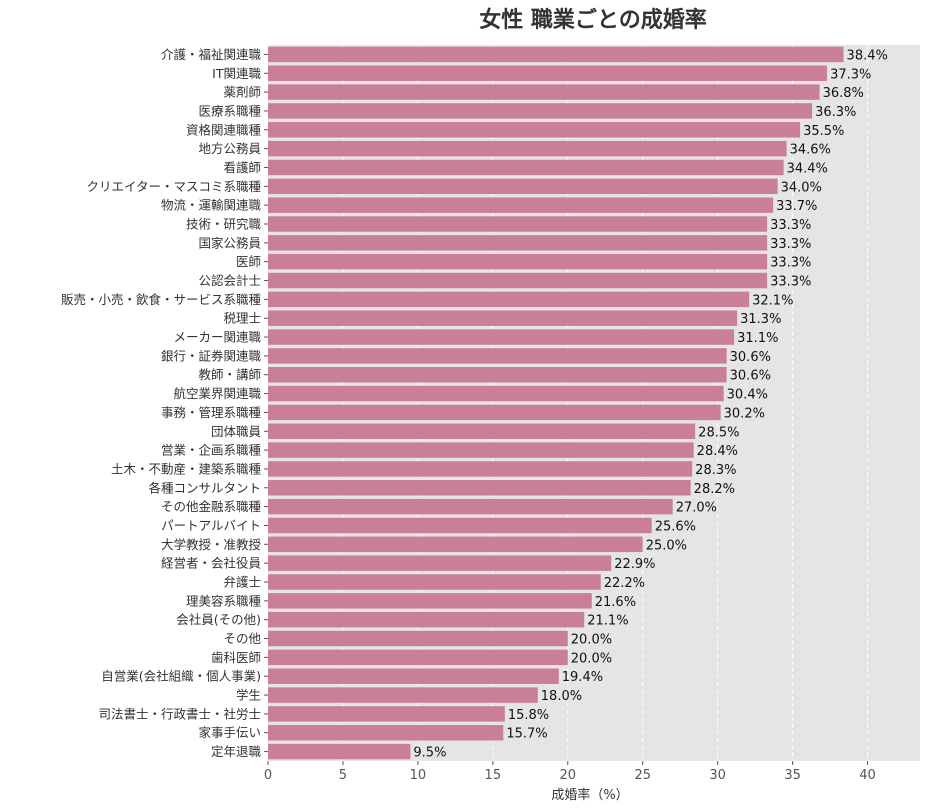 This screenshot has height=808, width=925. What do you see at coordinates (211, 450) in the screenshot?
I see `category-label: 営業・企画系職種` at bounding box center [211, 450].